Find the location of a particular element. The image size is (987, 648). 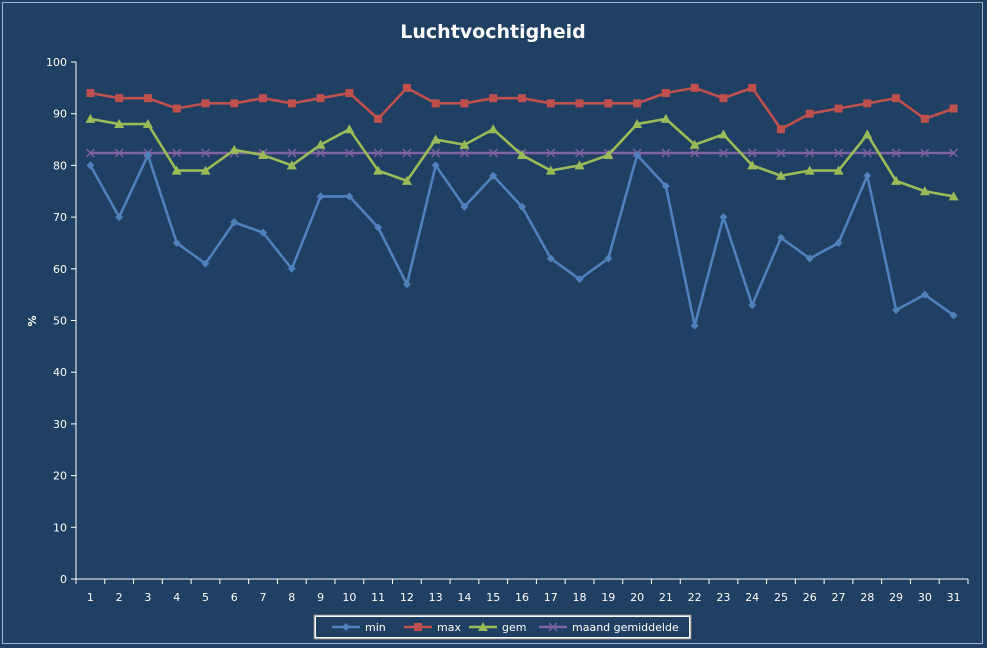

x-tick-label: 6 is located at coordinates (234, 597).